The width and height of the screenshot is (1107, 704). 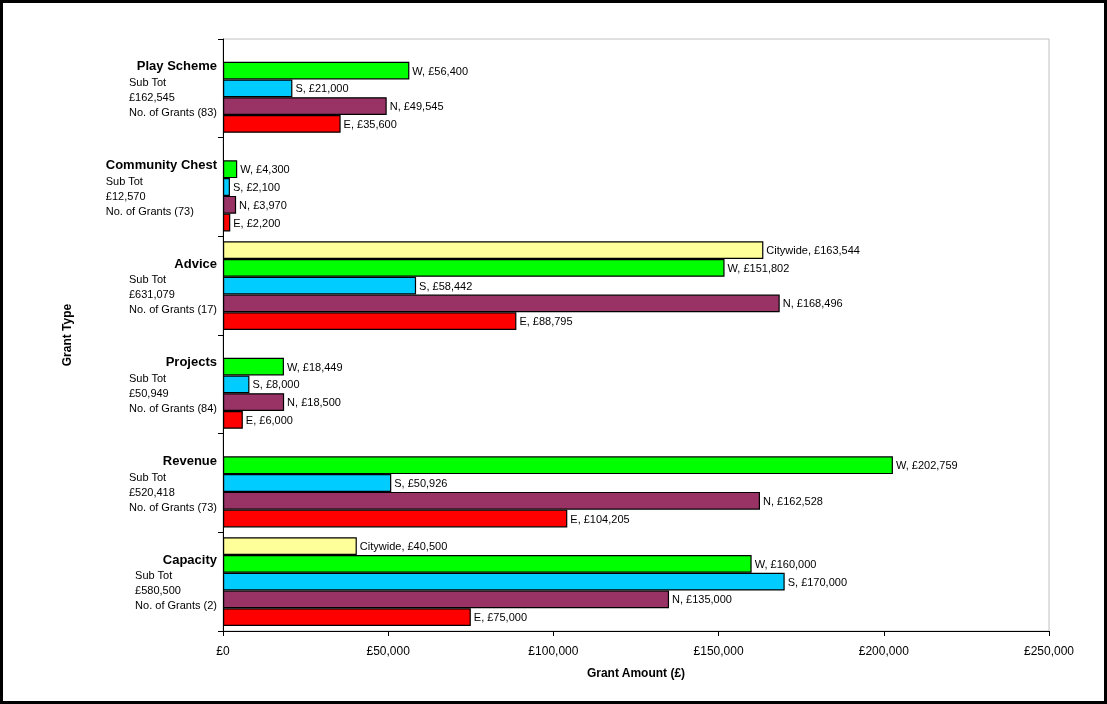 I want to click on data-label: W, £151,802, so click(x=758, y=267).